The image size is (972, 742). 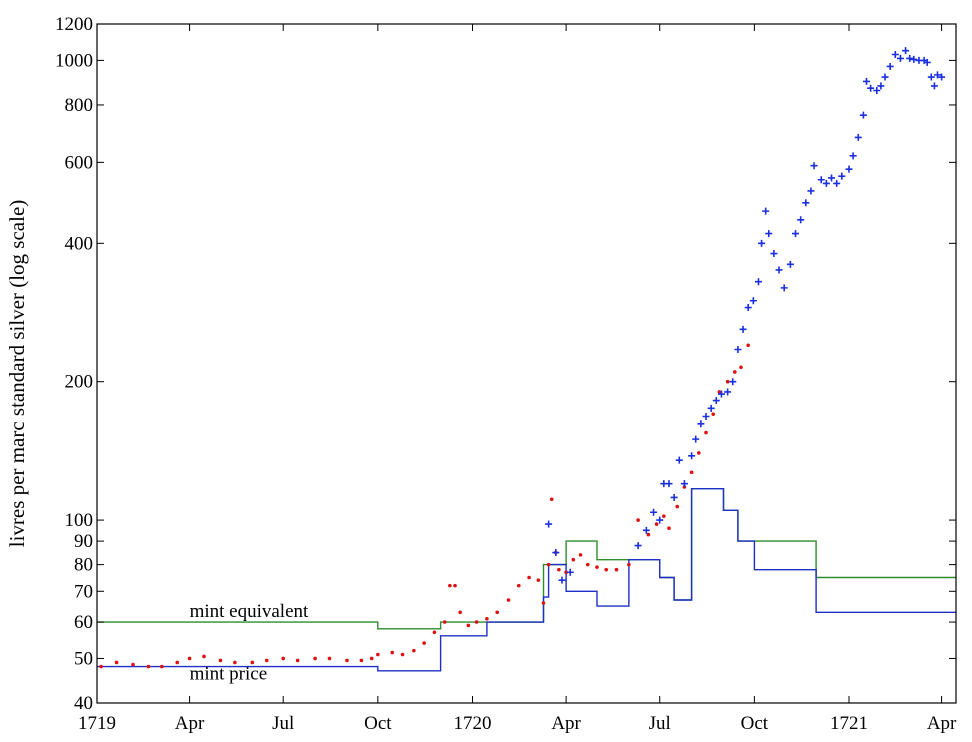 What do you see at coordinates (660, 723) in the screenshot?
I see `x-tick-label: Jul` at bounding box center [660, 723].